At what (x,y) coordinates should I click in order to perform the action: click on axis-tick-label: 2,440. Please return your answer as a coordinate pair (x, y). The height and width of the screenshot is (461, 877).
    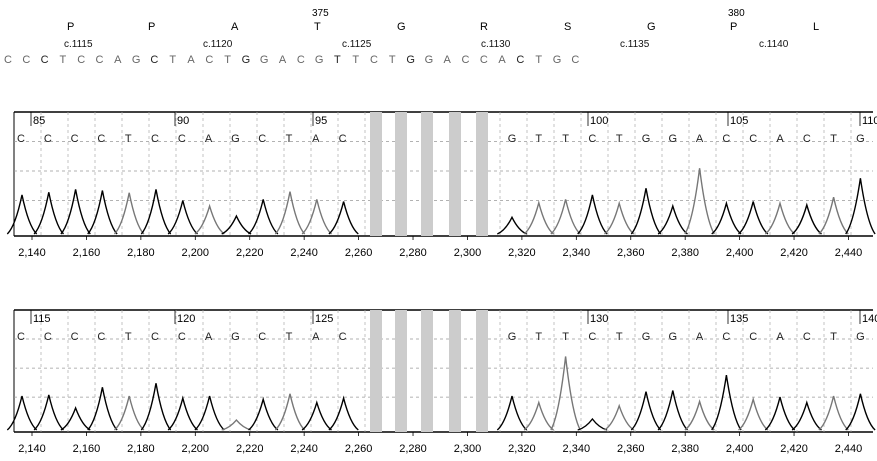
    Looking at the image, I should click on (849, 253).